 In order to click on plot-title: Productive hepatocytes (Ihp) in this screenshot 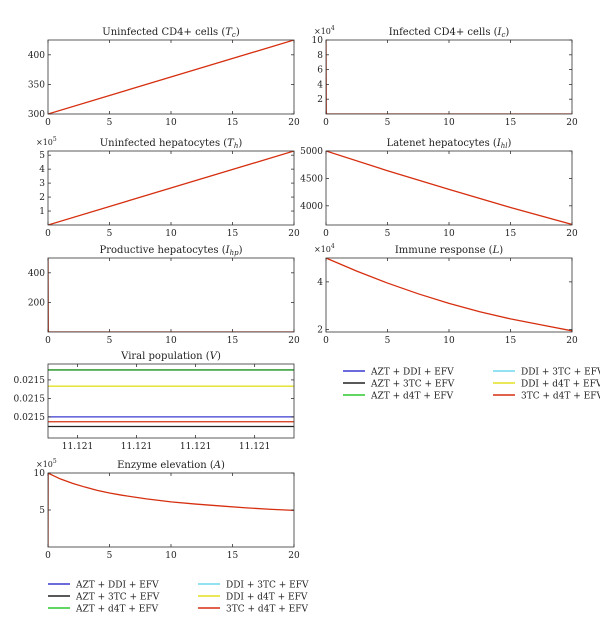, I will do `click(171, 251)`.